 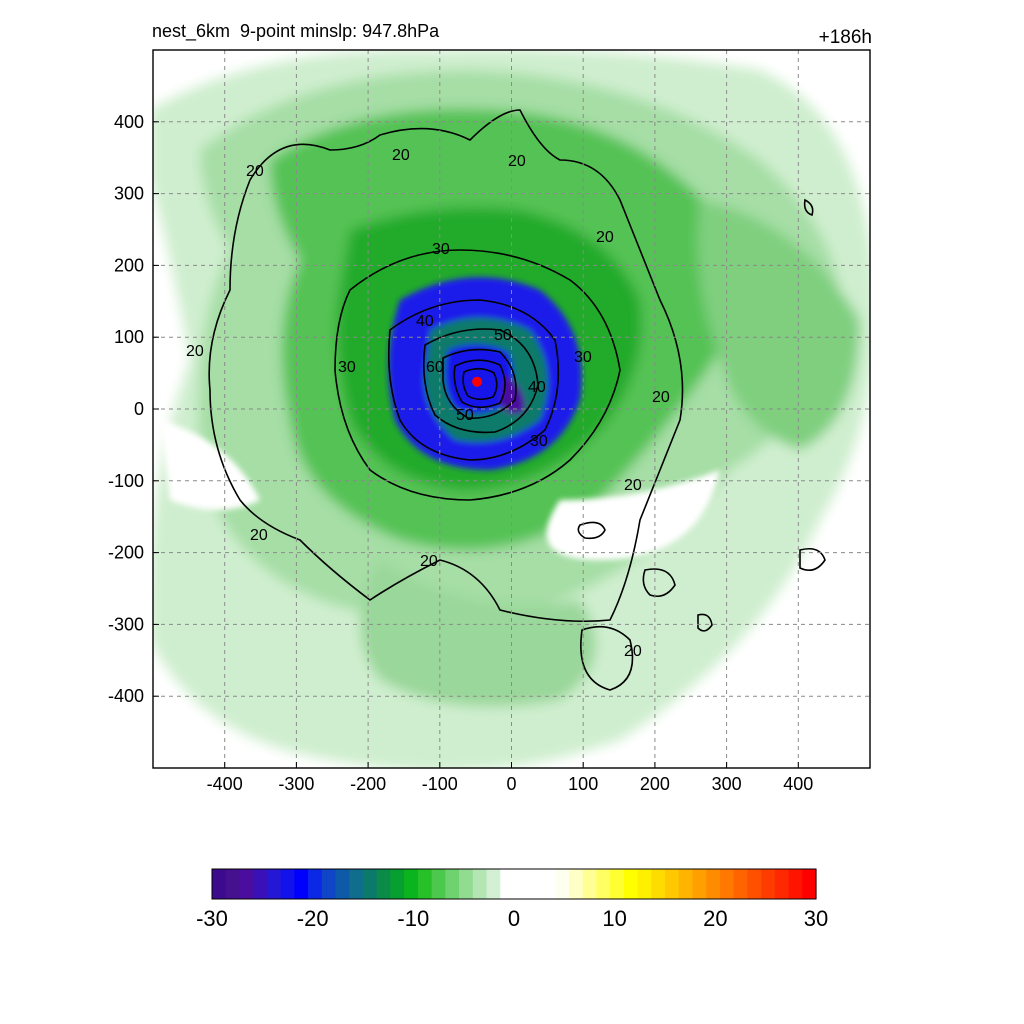 I want to click on x-tick-label: 400, so click(x=798, y=784).